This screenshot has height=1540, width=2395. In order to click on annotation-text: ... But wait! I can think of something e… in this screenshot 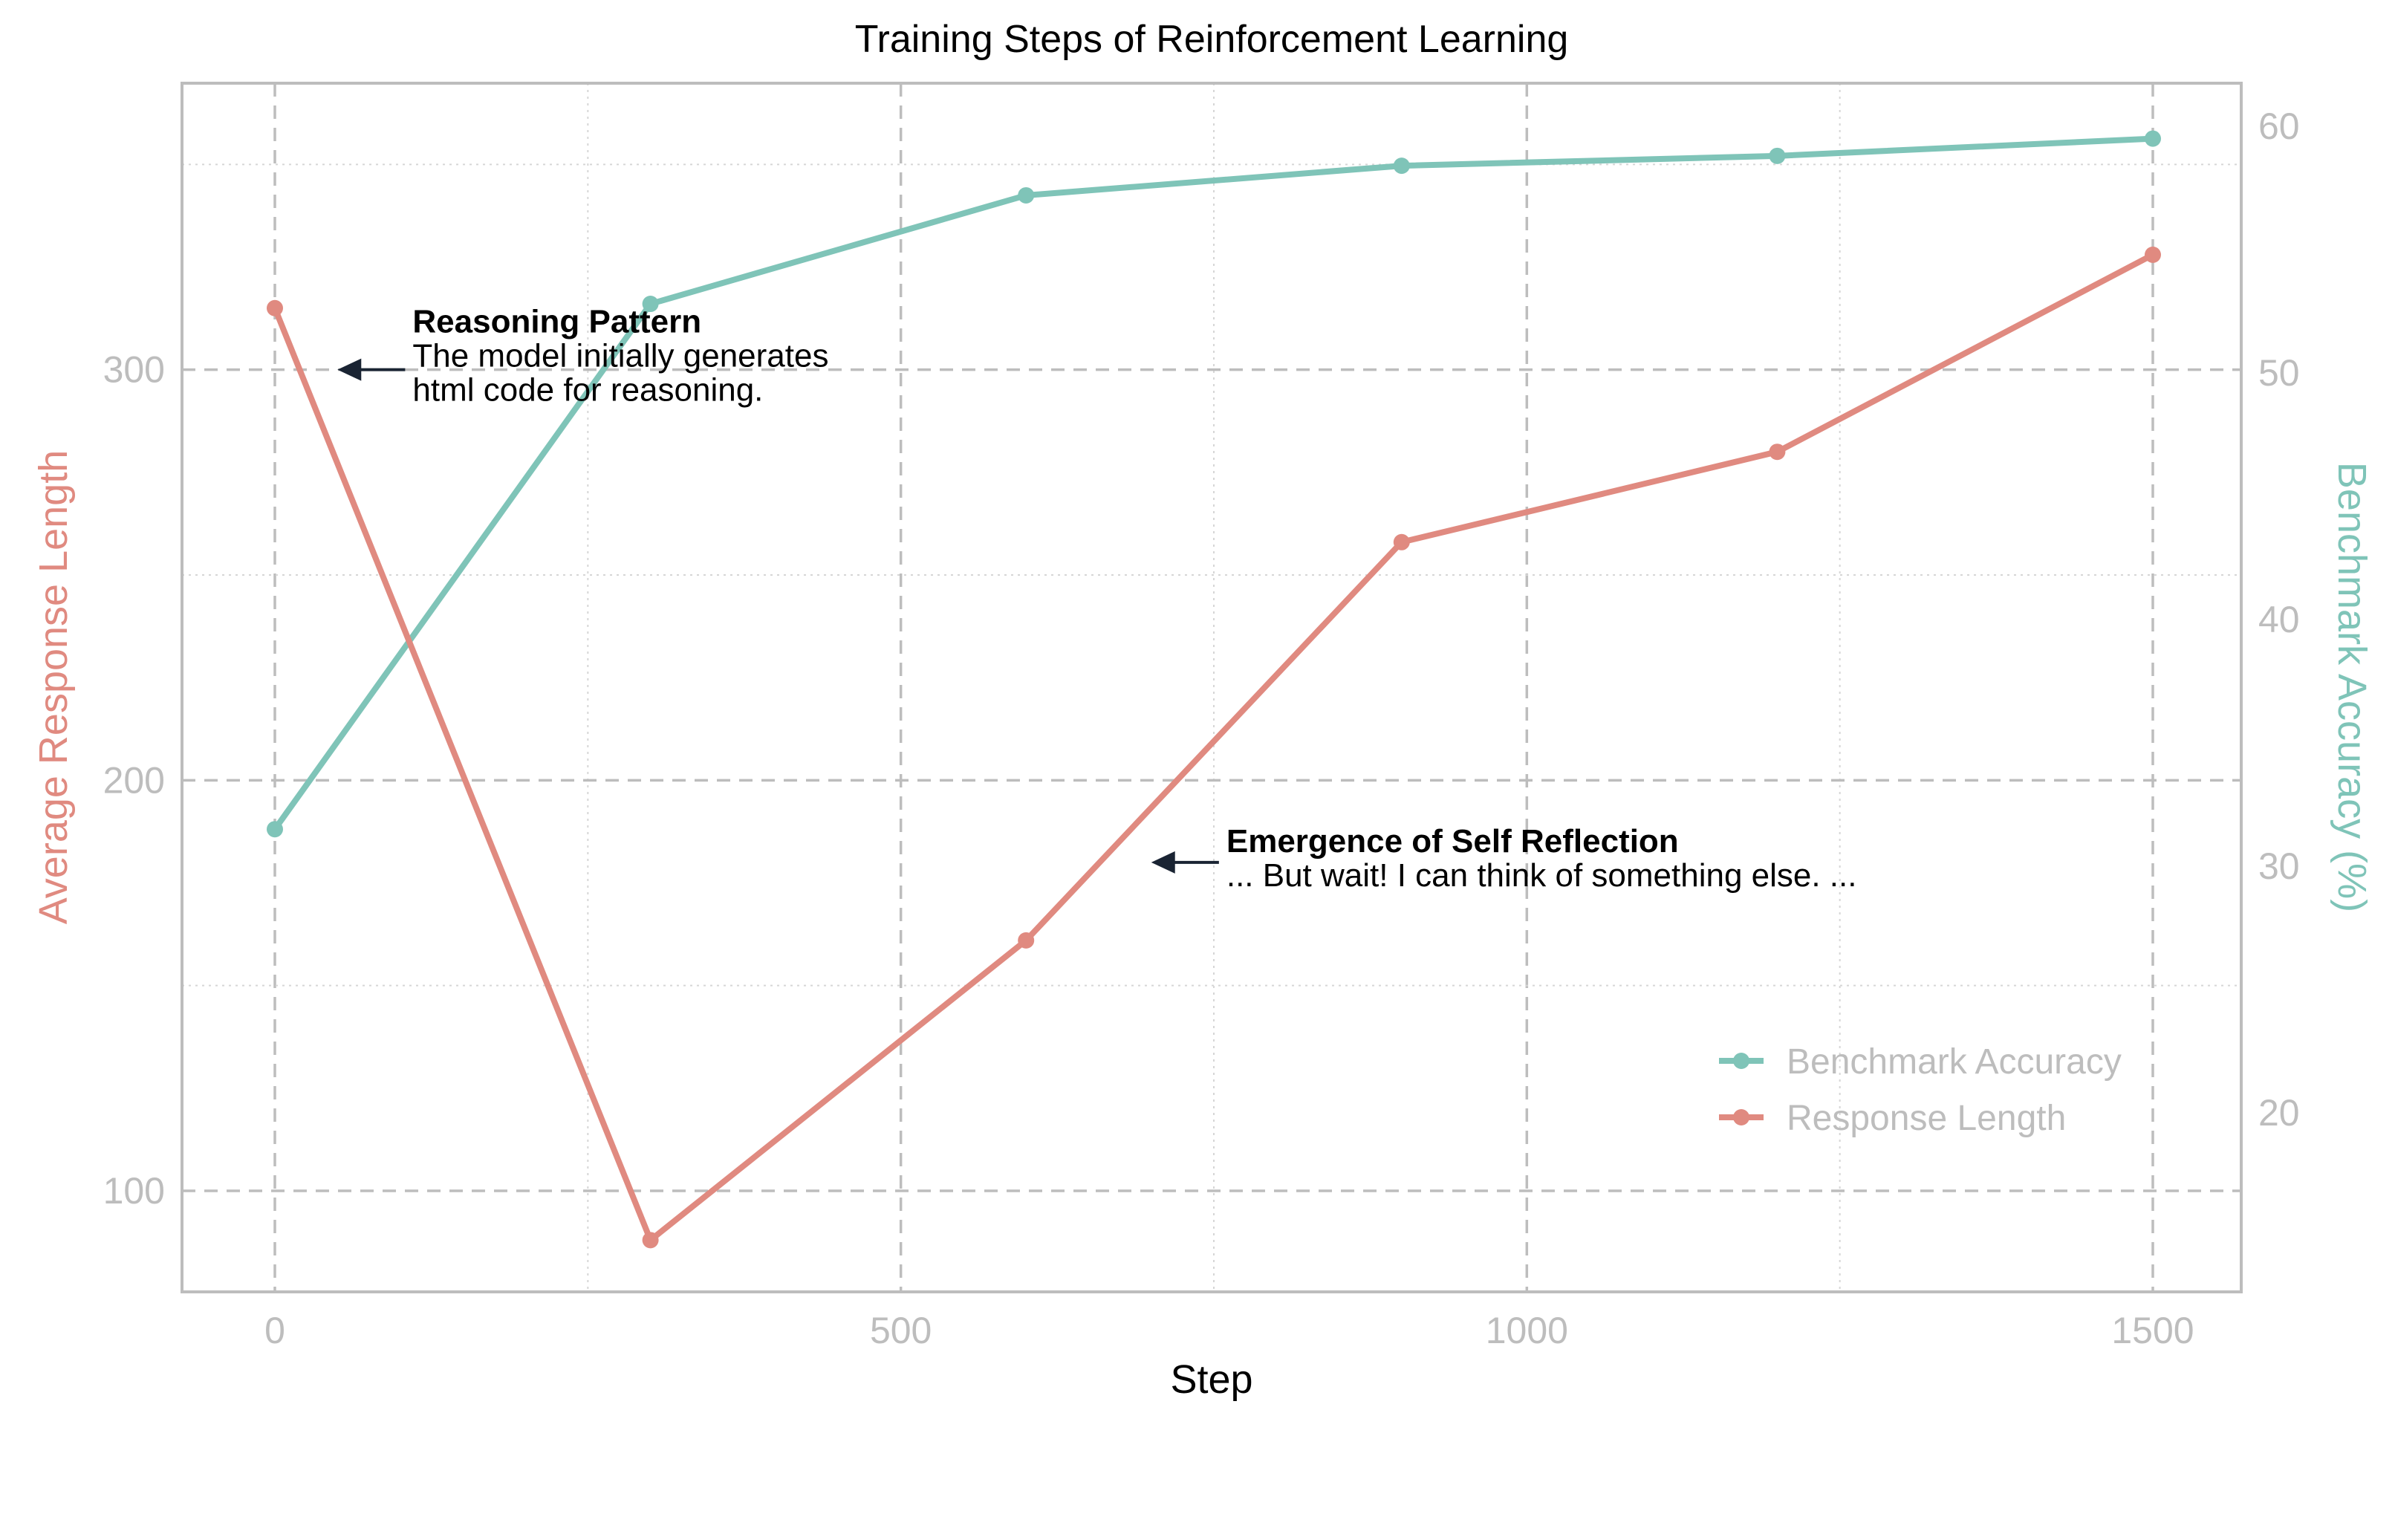, I will do `click(1541, 875)`.